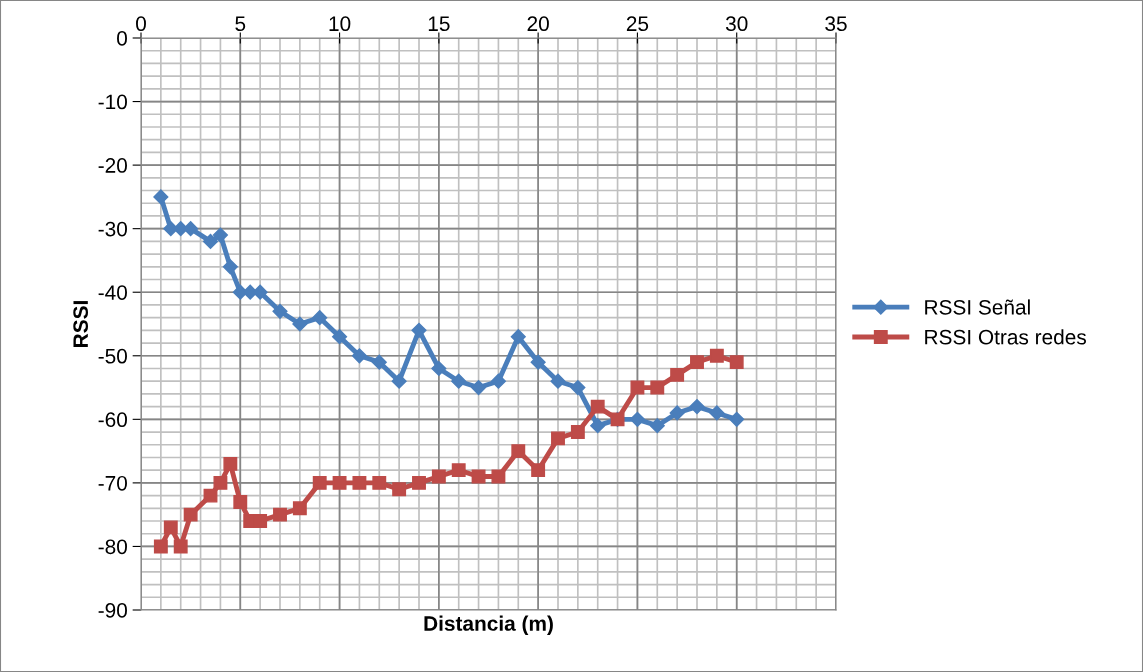  Describe the element at coordinates (112, 229) in the screenshot. I see `y-tick-label: -30` at that location.